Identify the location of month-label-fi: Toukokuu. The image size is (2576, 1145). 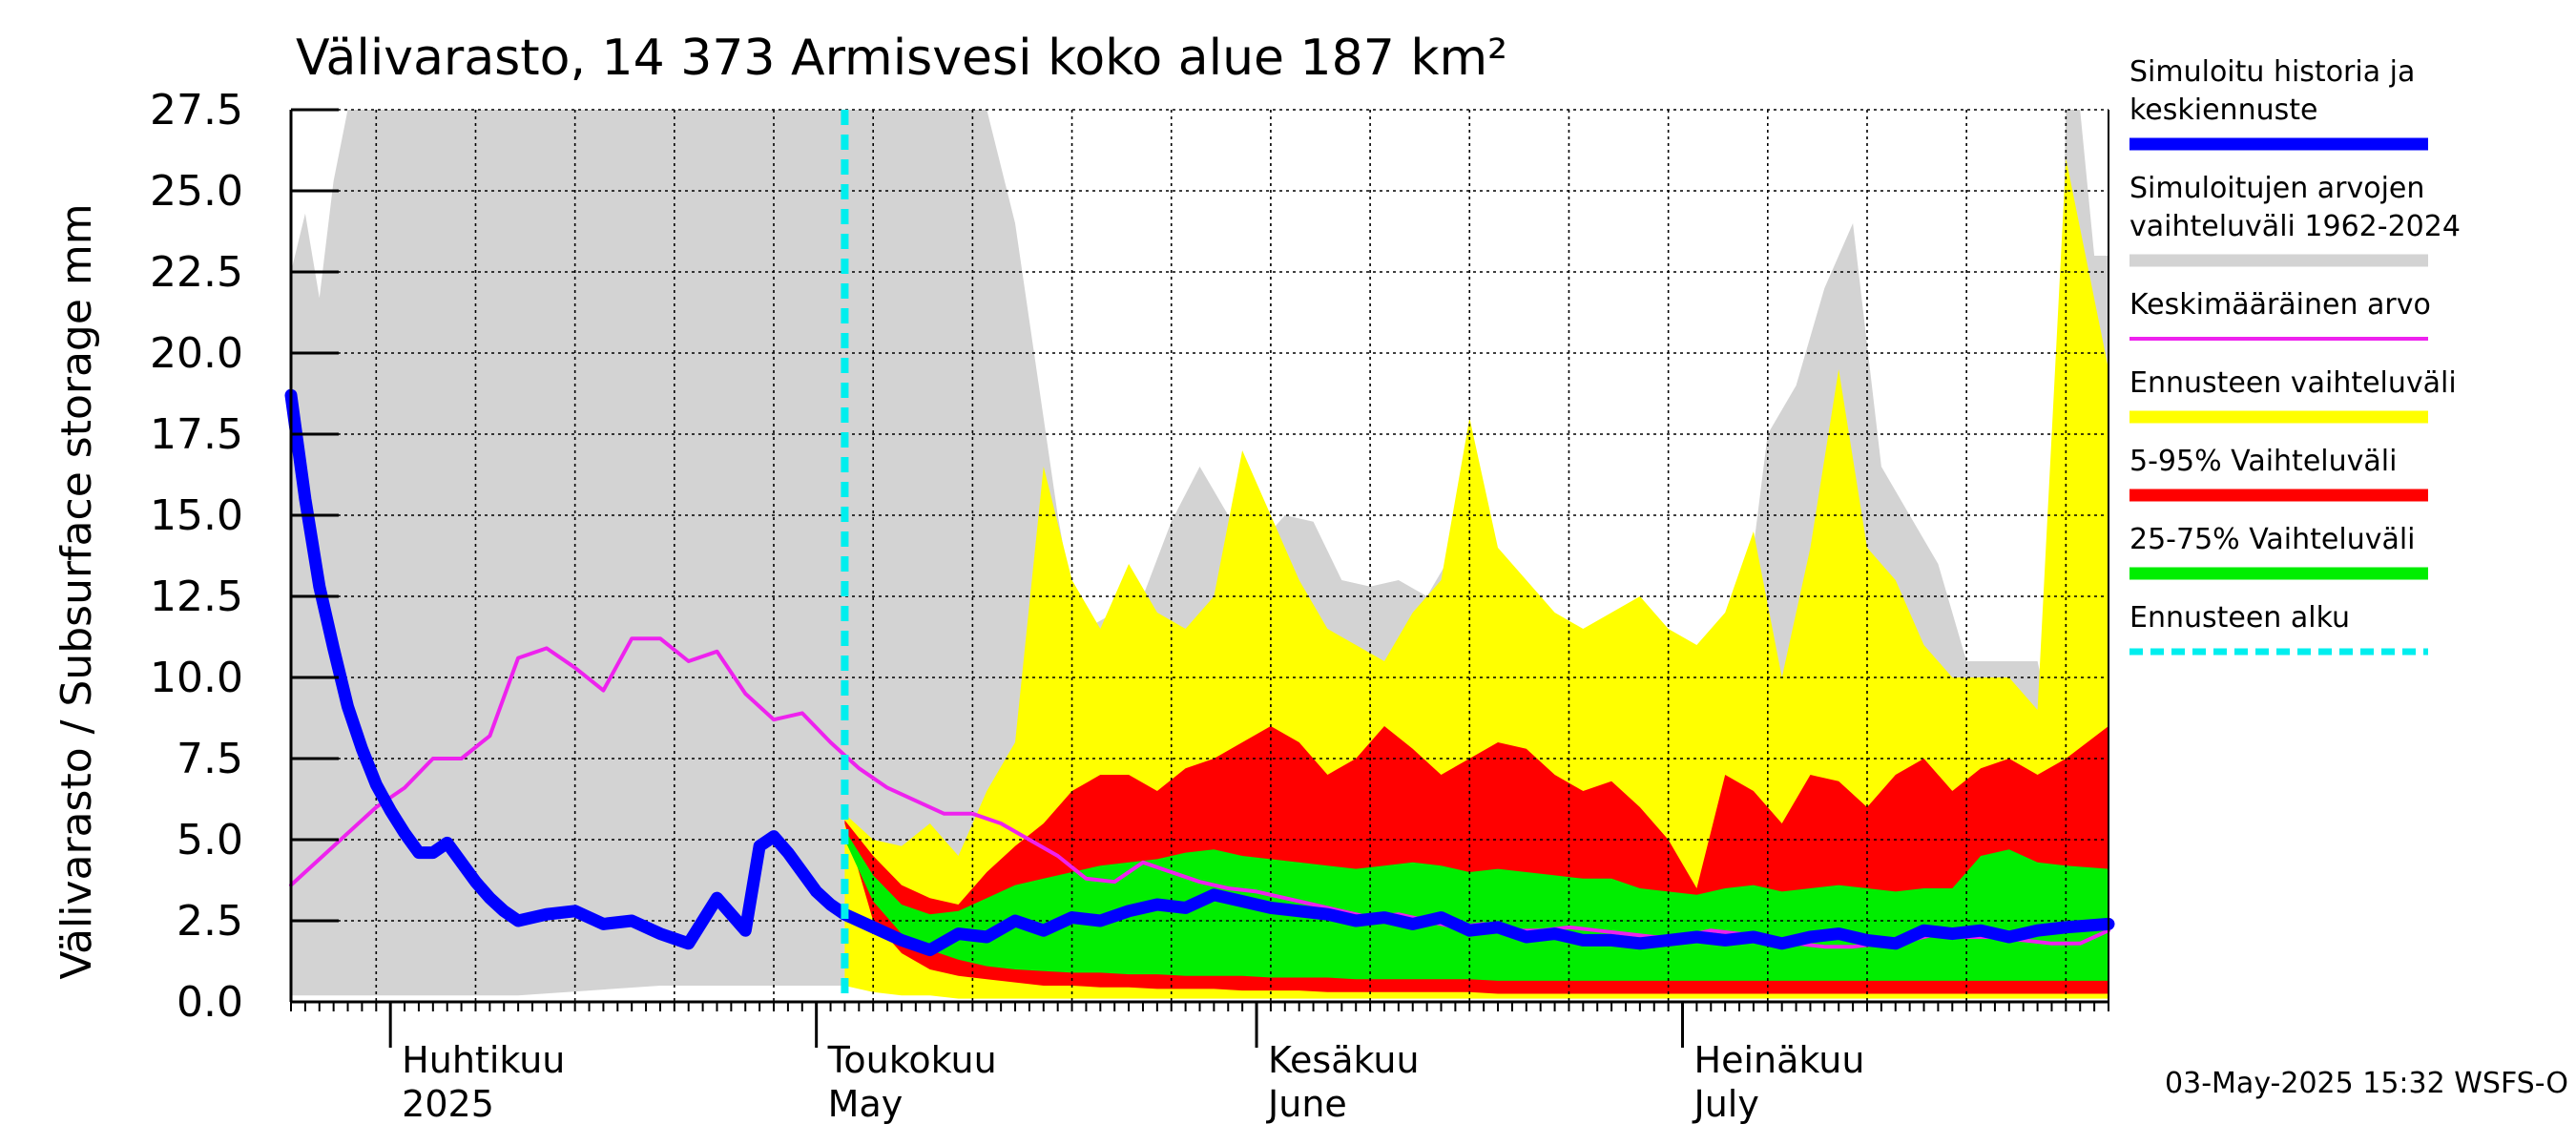
(912, 1060).